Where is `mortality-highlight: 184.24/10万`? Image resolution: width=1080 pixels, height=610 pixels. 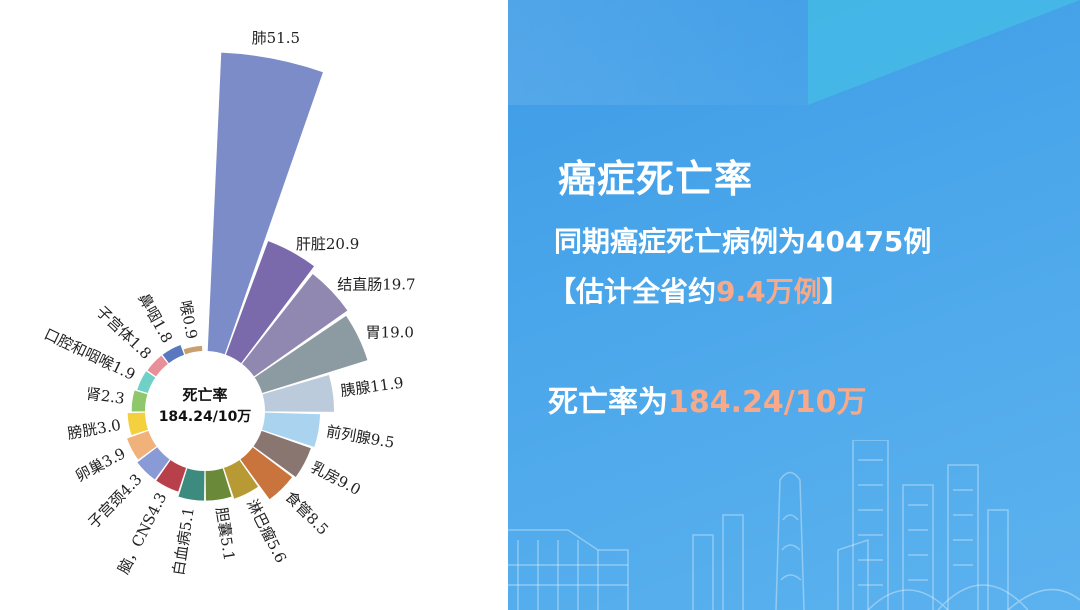
mortality-highlight: 184.24/10万 is located at coordinates (767, 402).